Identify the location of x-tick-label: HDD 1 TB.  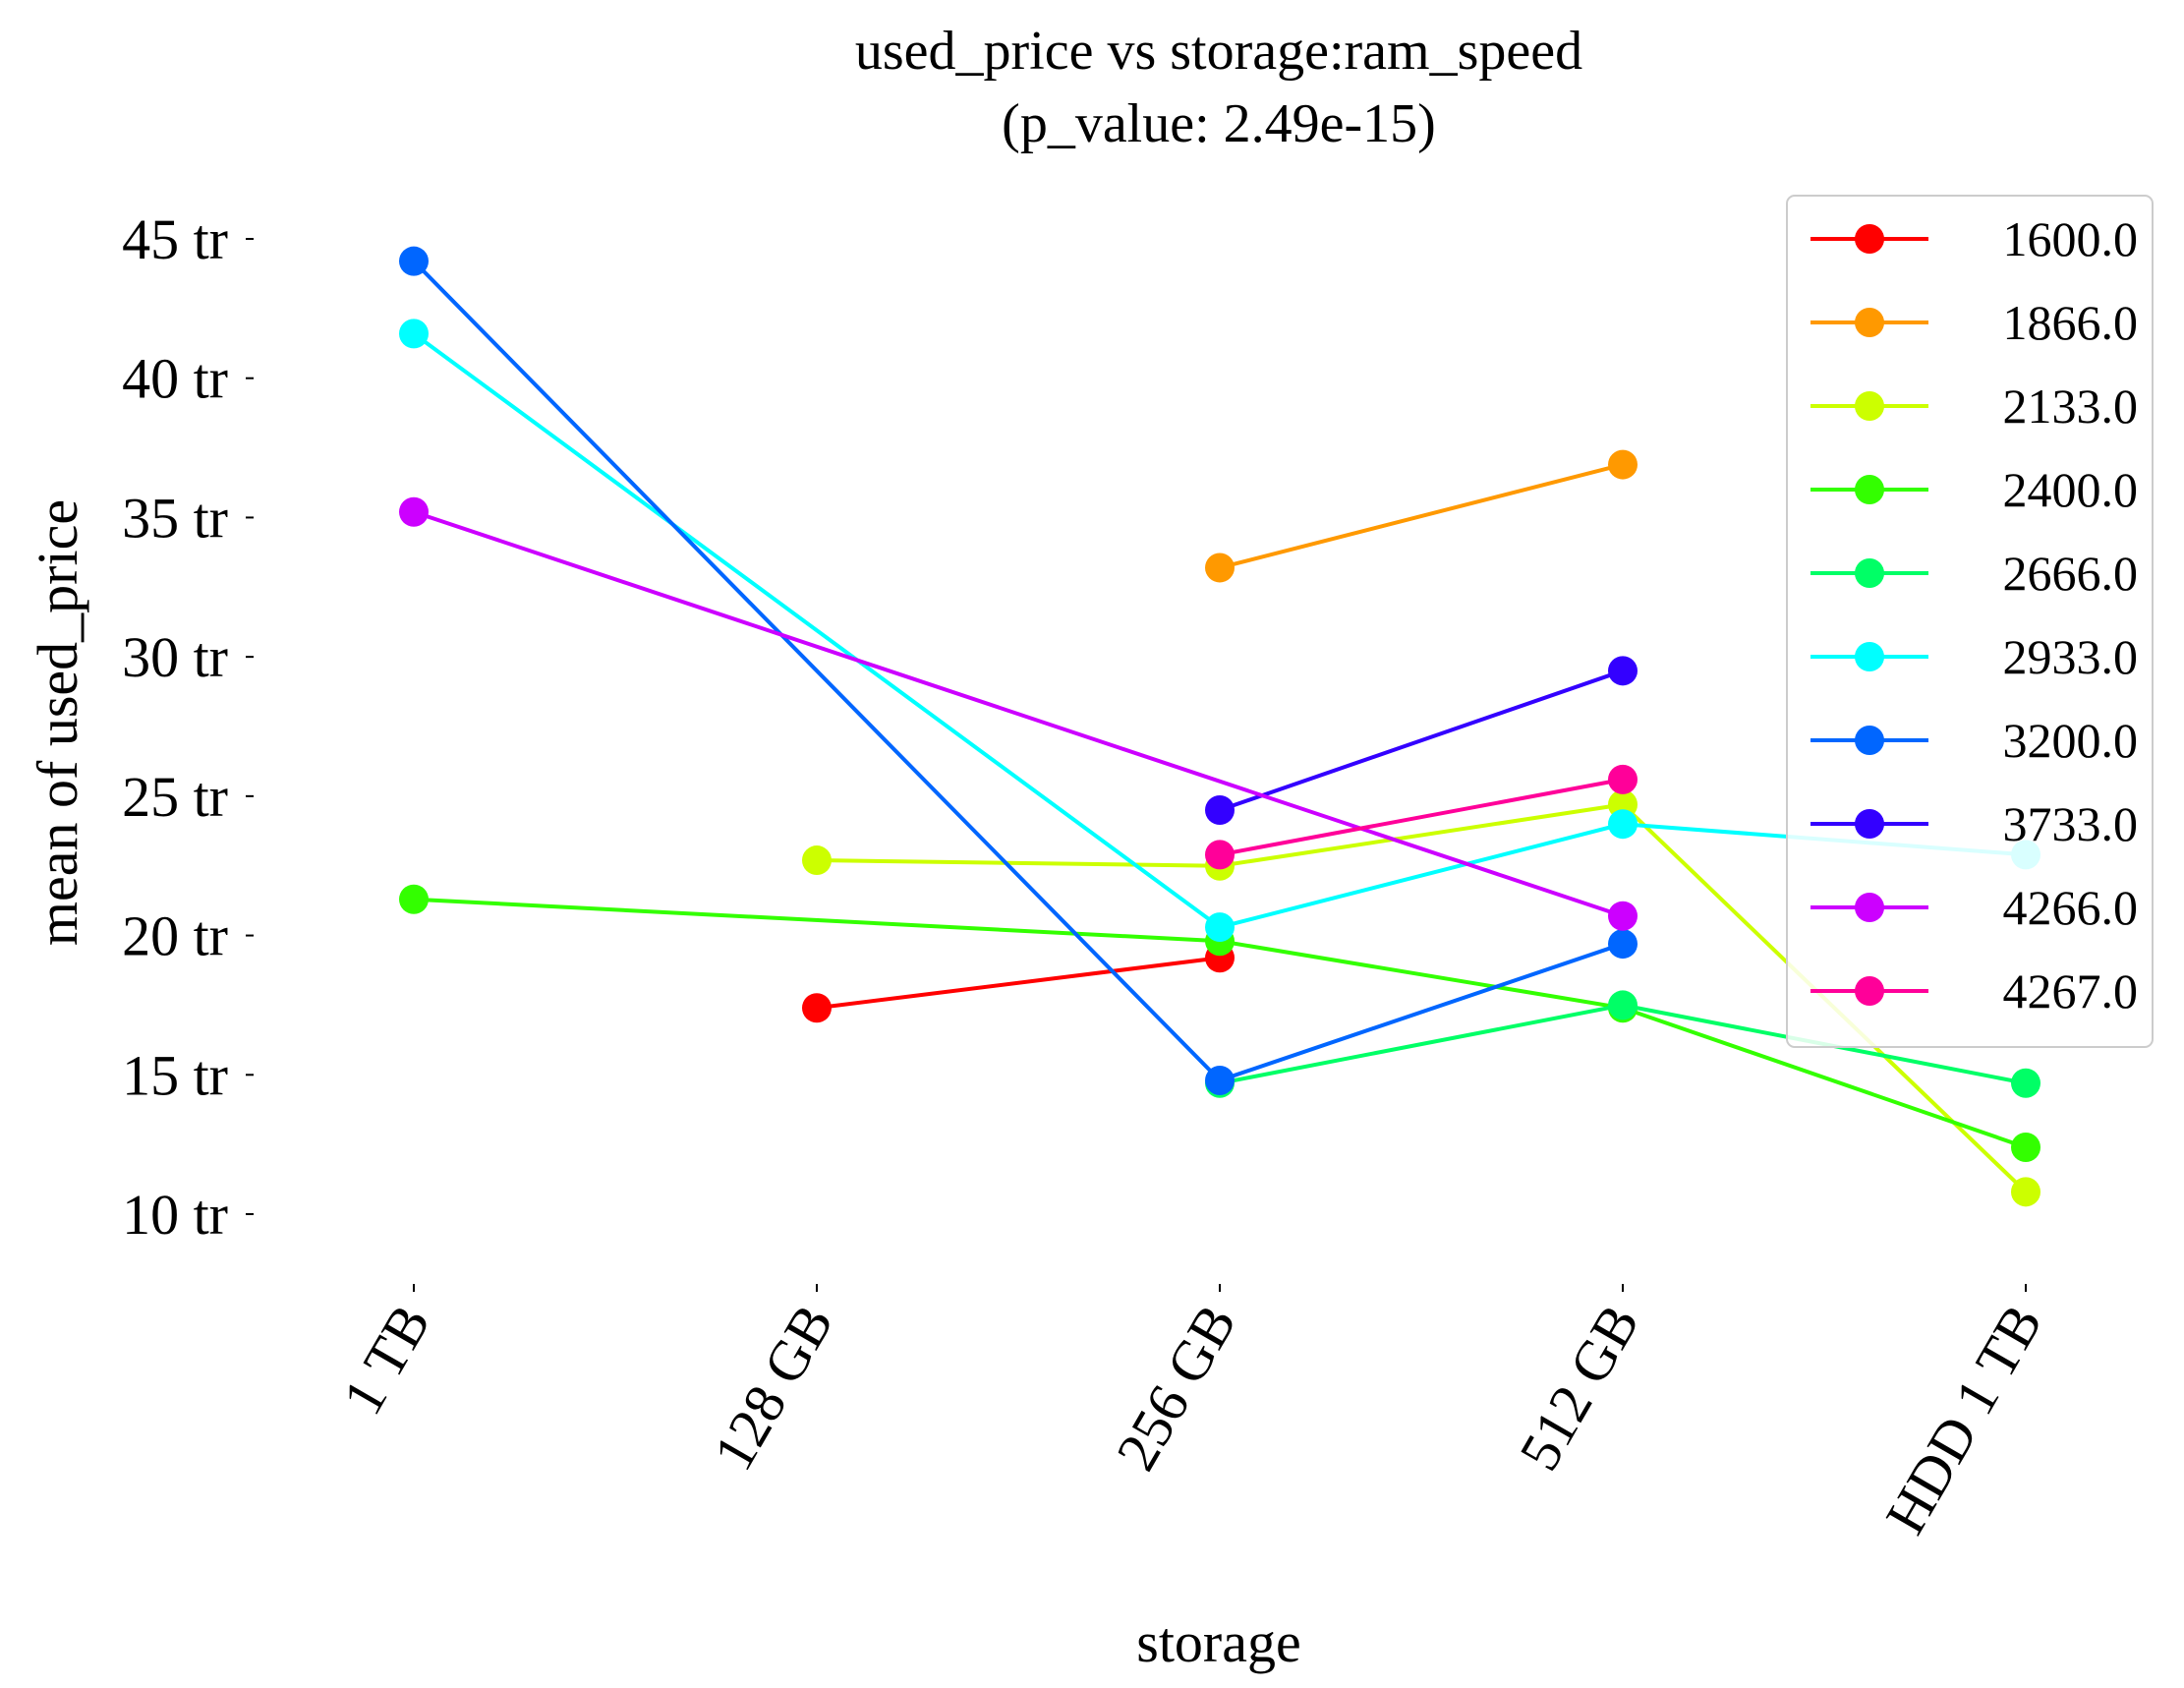
(1964, 1419).